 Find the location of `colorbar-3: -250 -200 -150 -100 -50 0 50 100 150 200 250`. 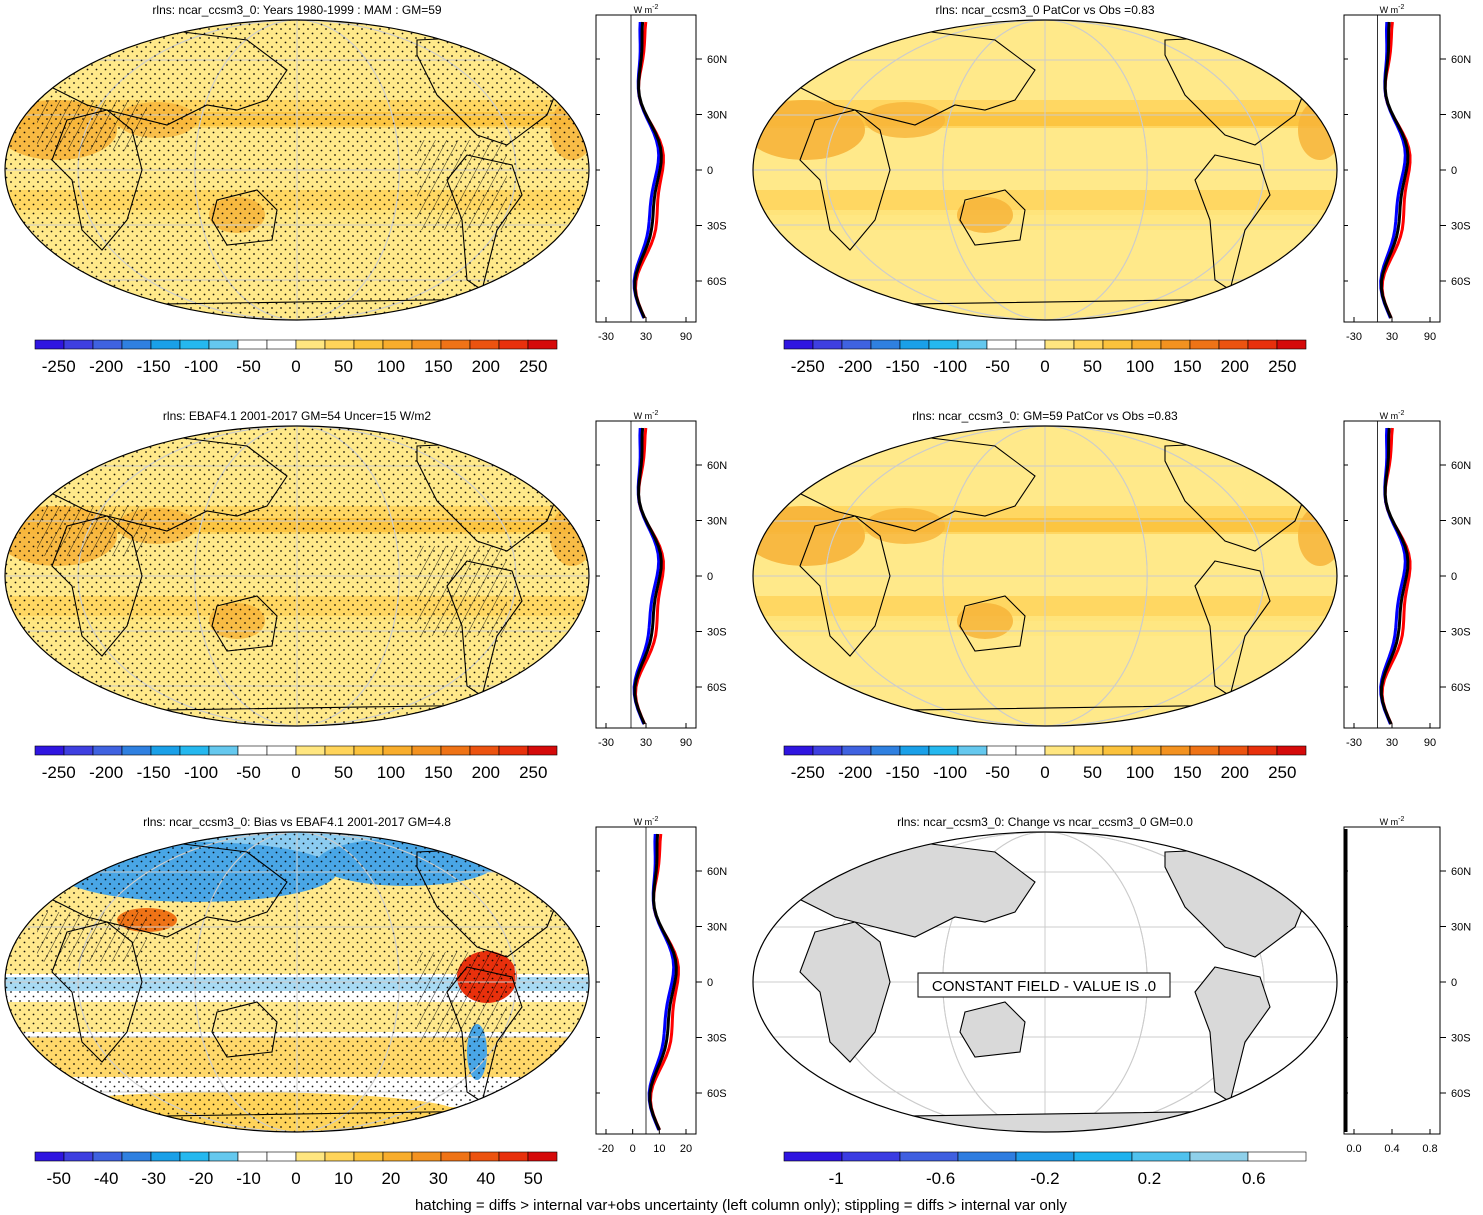

colorbar-3: -250 -200 -150 -100 -50 0 50 100 150 200 250 is located at coordinates (296, 763).